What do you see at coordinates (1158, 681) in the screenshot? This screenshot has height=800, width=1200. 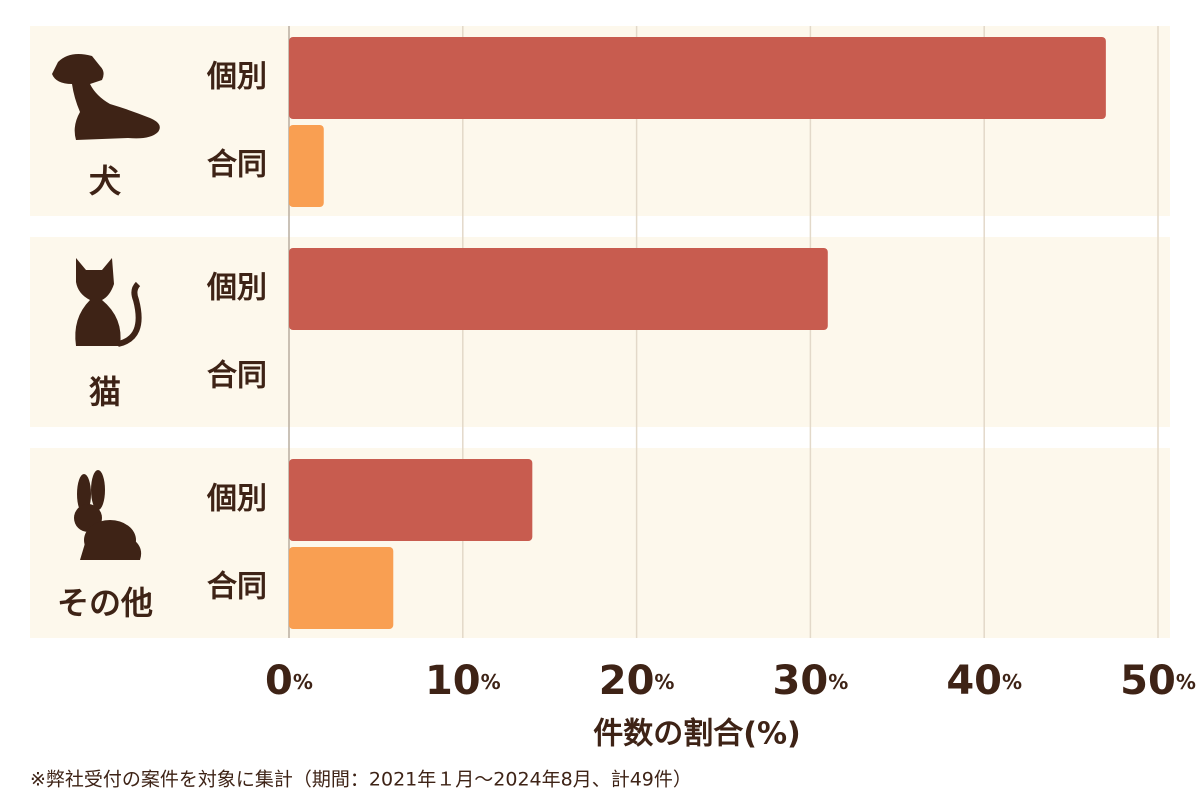 I see `x-tick-label: 50%` at bounding box center [1158, 681].